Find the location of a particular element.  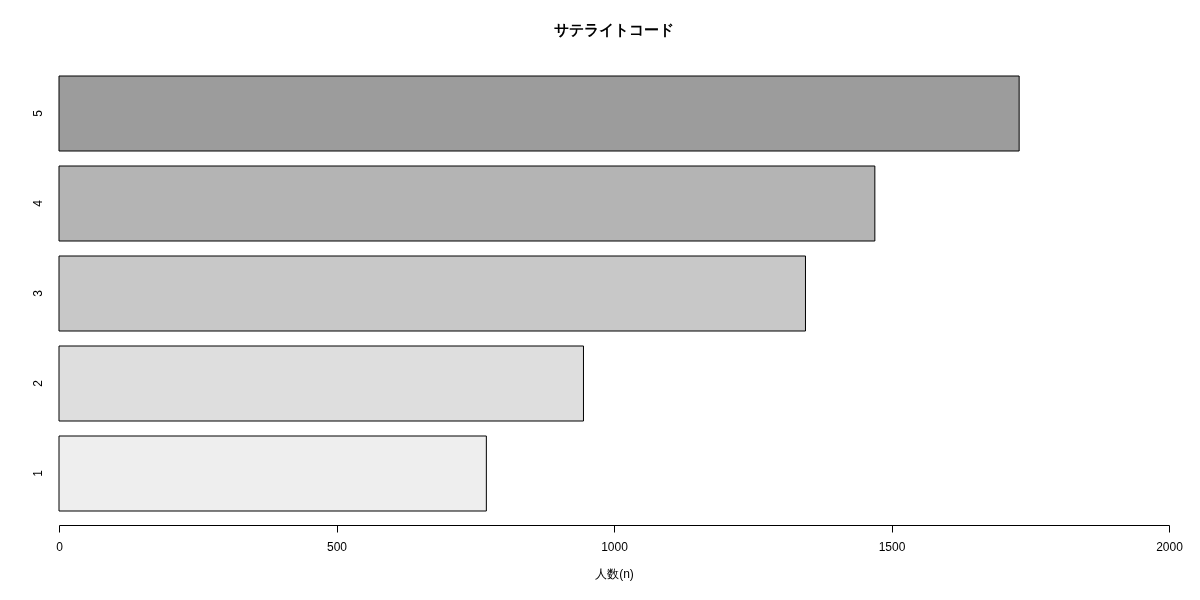

x-axis-title: 人数(n) is located at coordinates (614, 573).